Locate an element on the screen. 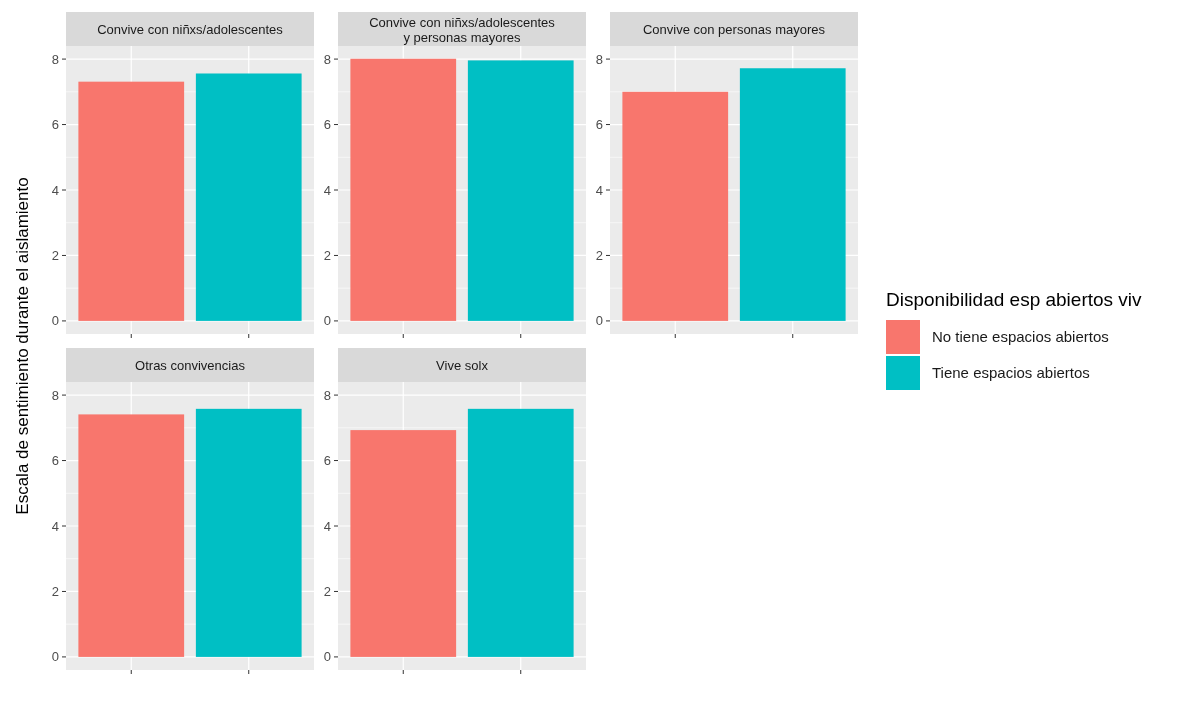 This screenshot has width=1184, height=703. chart-title: Otras convivencias is located at coordinates (190, 365).